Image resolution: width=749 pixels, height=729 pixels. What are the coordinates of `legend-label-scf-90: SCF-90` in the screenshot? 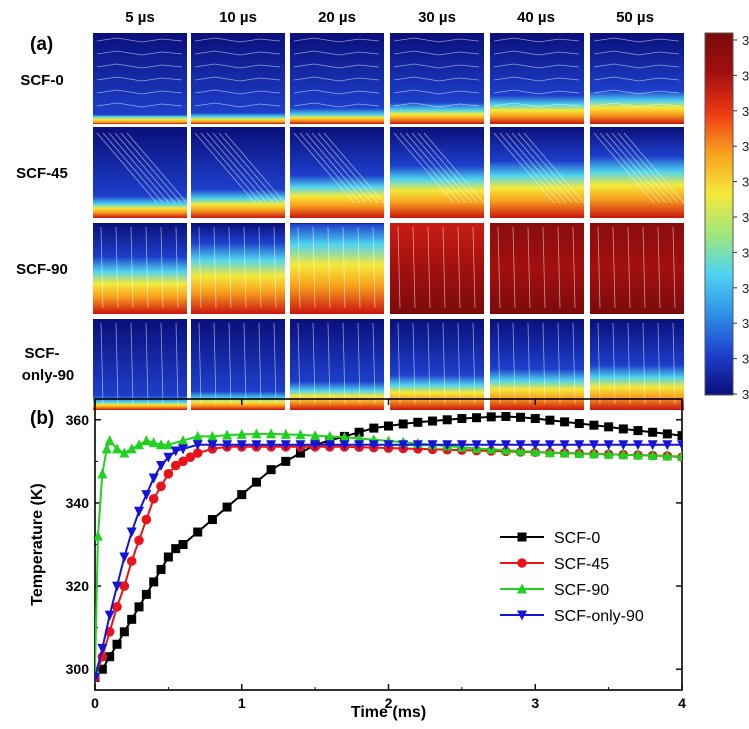 It's located at (581, 590).